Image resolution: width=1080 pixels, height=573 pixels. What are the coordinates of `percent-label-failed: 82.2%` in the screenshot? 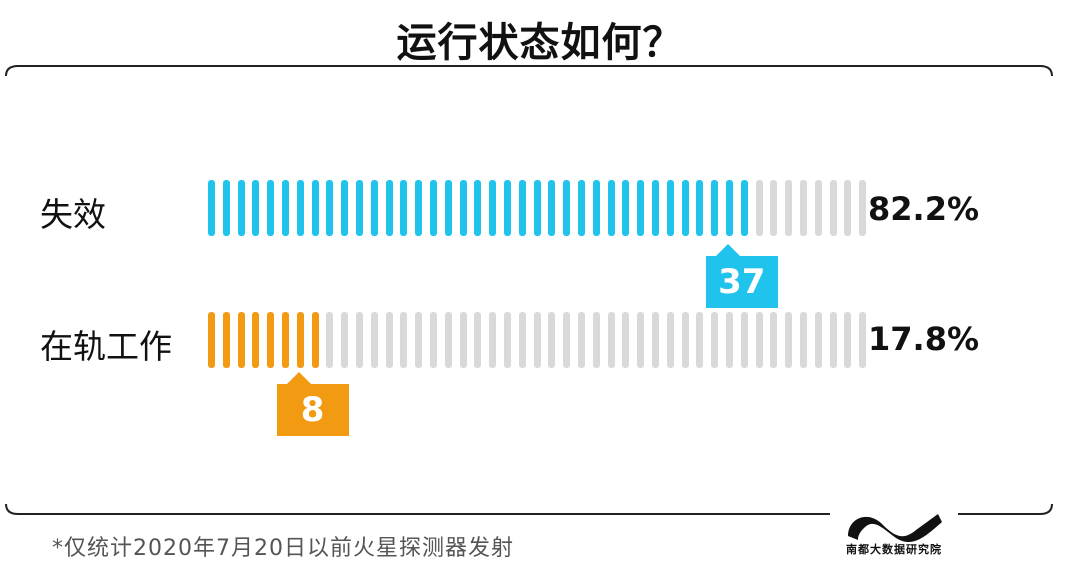 It's located at (924, 209).